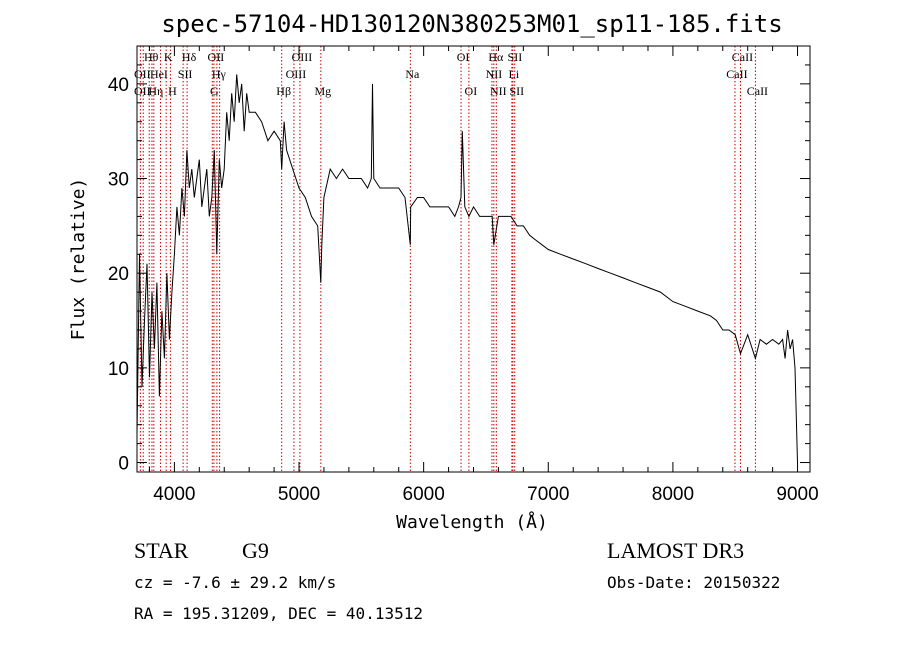 This screenshot has width=900, height=649. Describe the element at coordinates (693, 582) in the screenshot. I see `obs-date: Obs-Date: 20150322` at that location.